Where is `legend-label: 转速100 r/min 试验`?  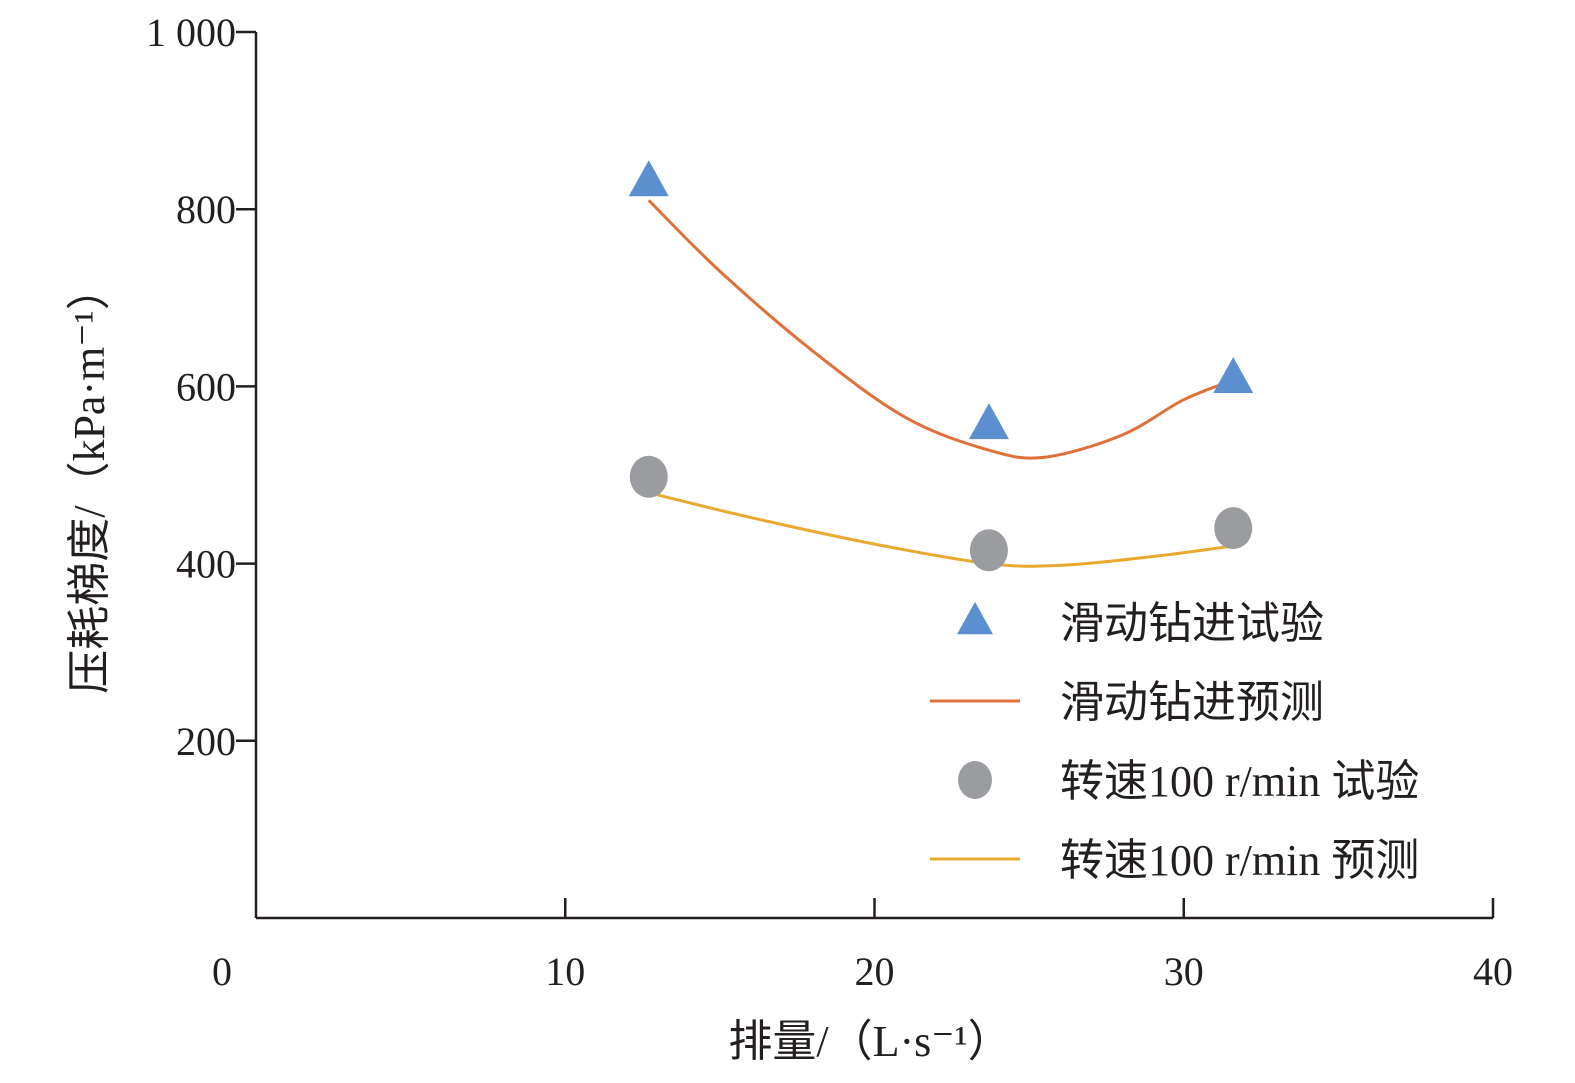
legend-label: 转速100 r/min 试验 is located at coordinates (1239, 781).